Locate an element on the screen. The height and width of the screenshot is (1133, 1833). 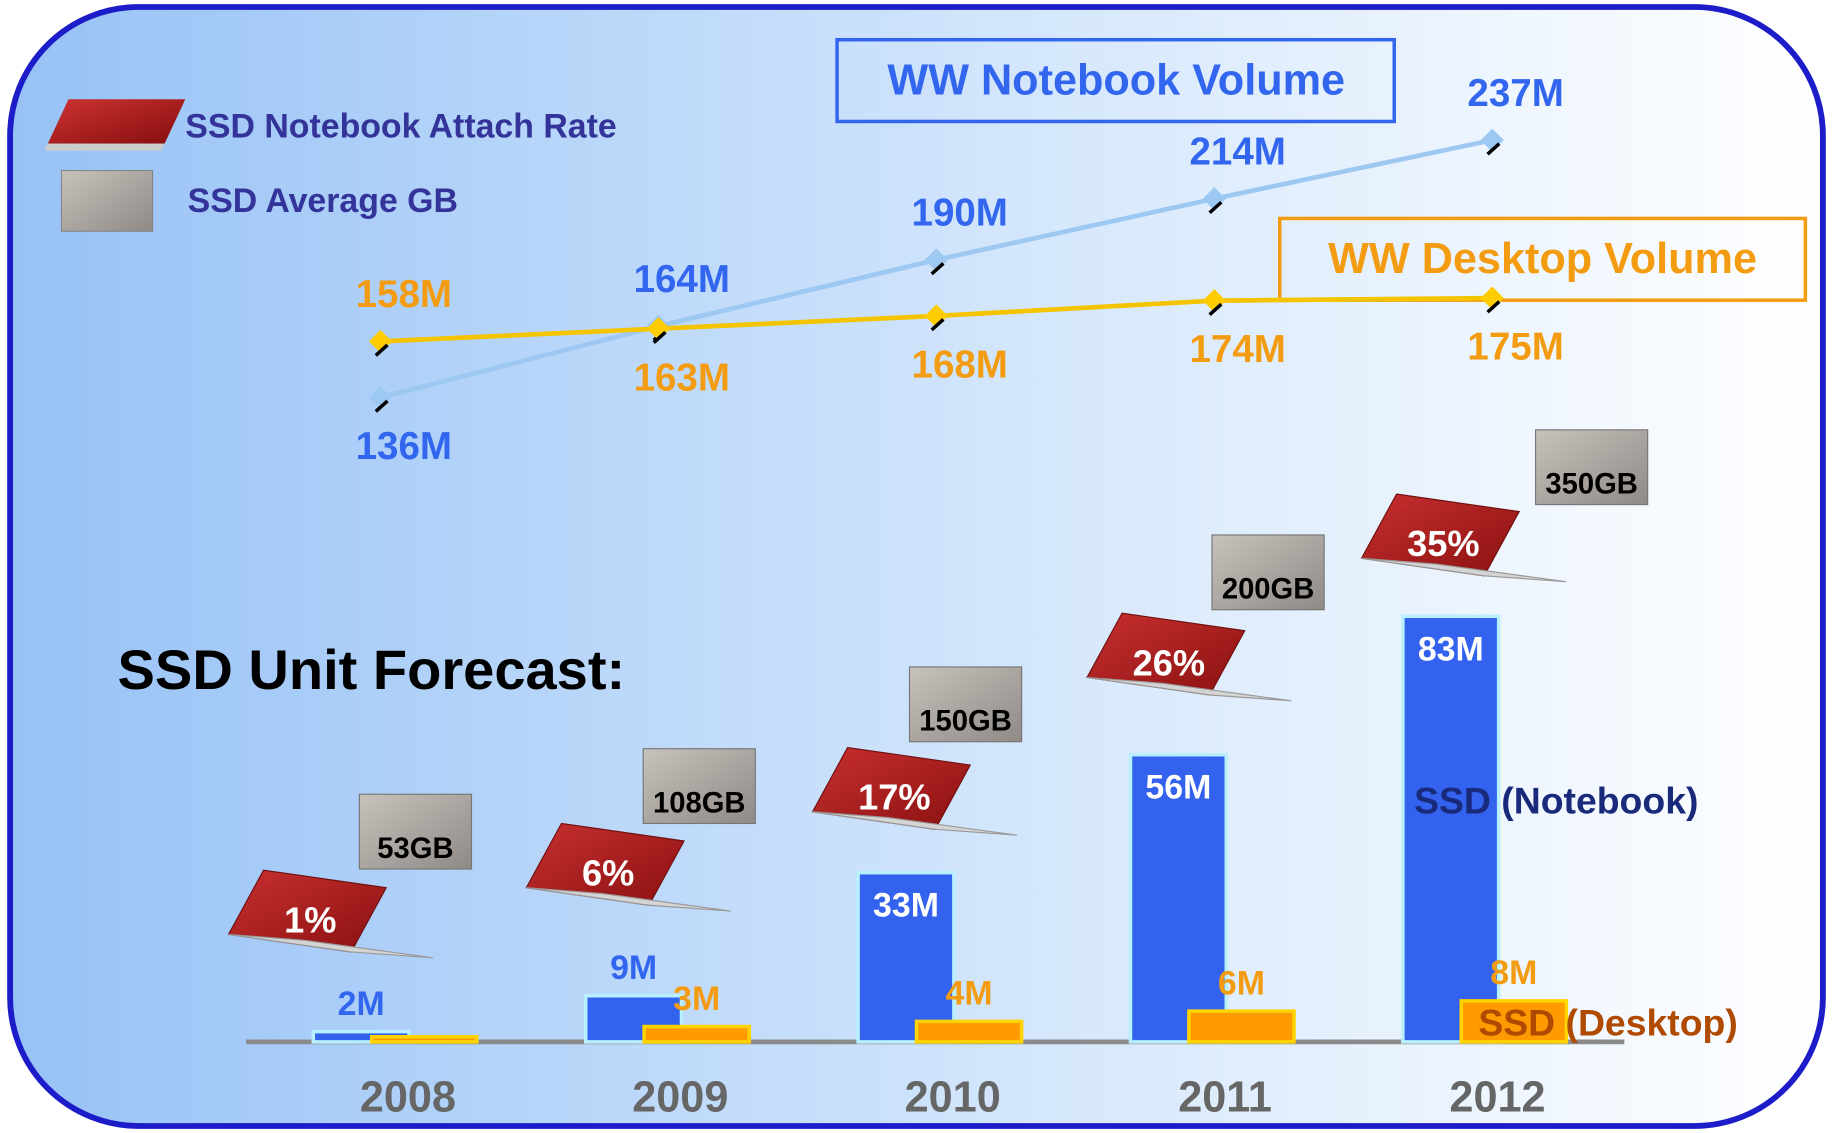
laptop-icon: 35% is located at coordinates (1463, 538).